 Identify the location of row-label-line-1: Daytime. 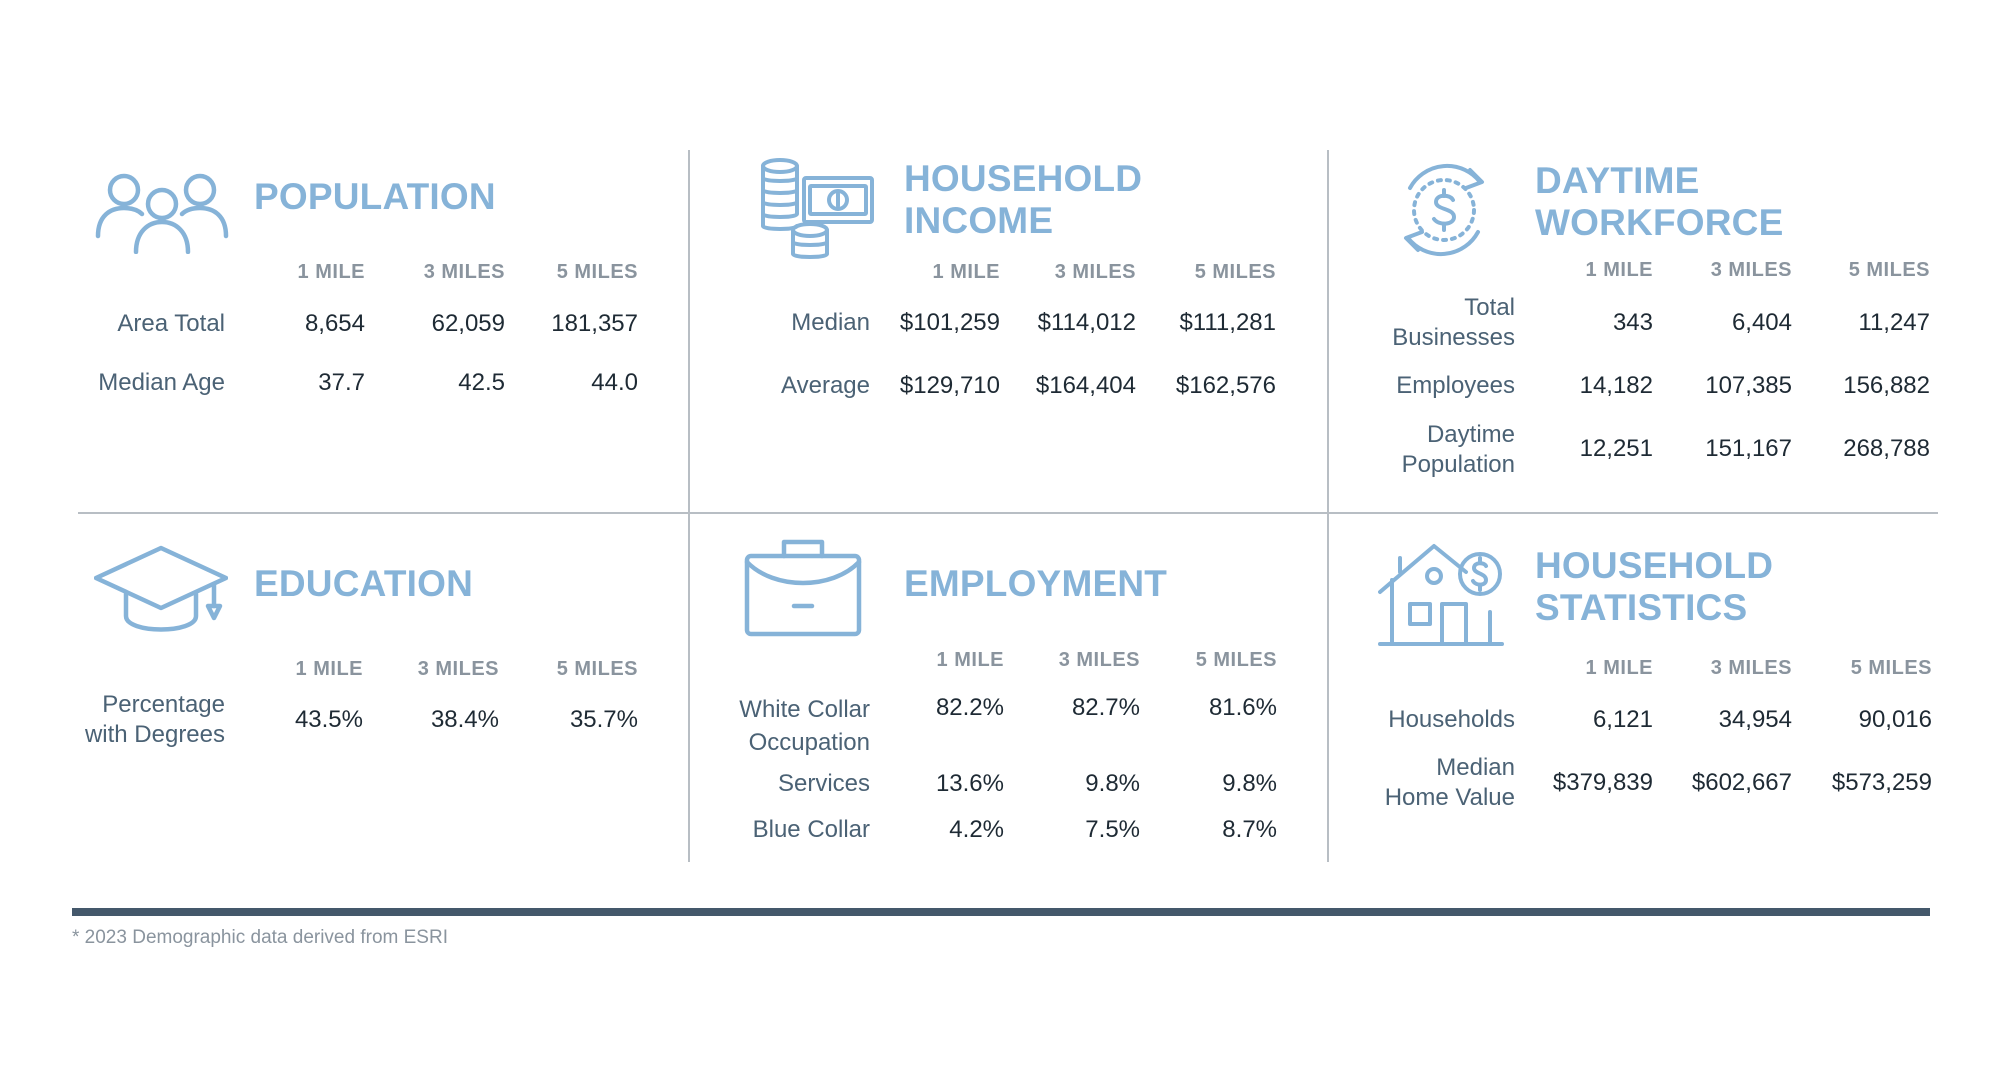
(1470, 434).